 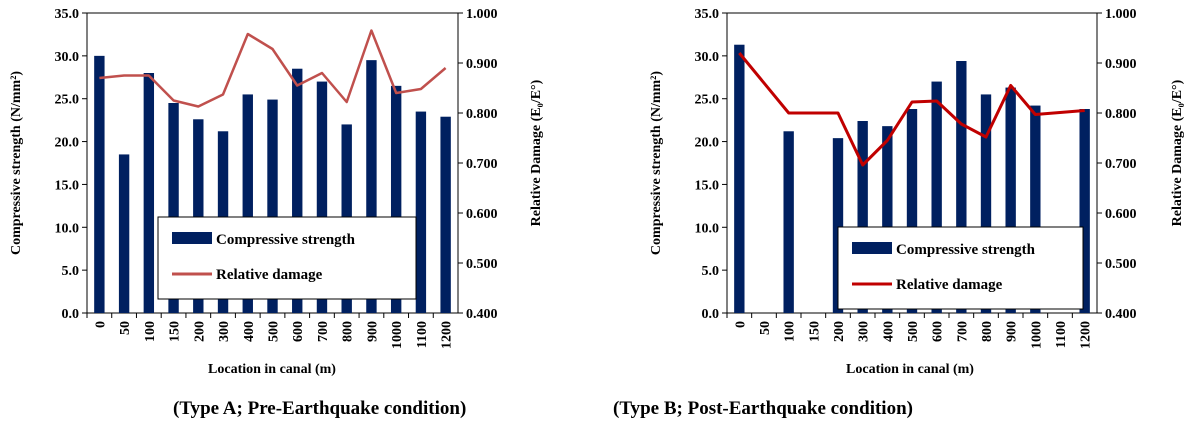 What do you see at coordinates (790, 331) in the screenshot?
I see `x-tick-label: 100` at bounding box center [790, 331].